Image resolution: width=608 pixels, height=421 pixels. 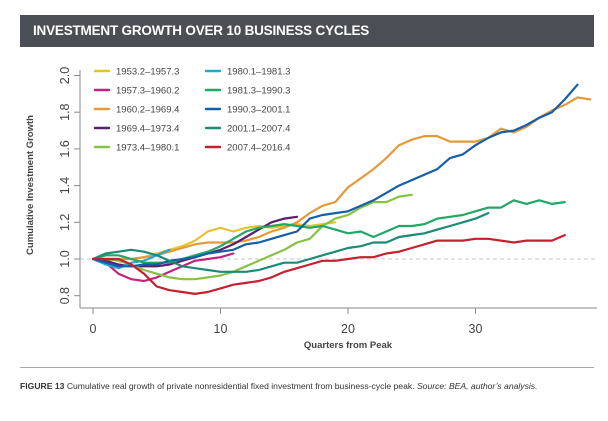 What do you see at coordinates (476, 329) in the screenshot?
I see `x-tick-label: 30` at bounding box center [476, 329].